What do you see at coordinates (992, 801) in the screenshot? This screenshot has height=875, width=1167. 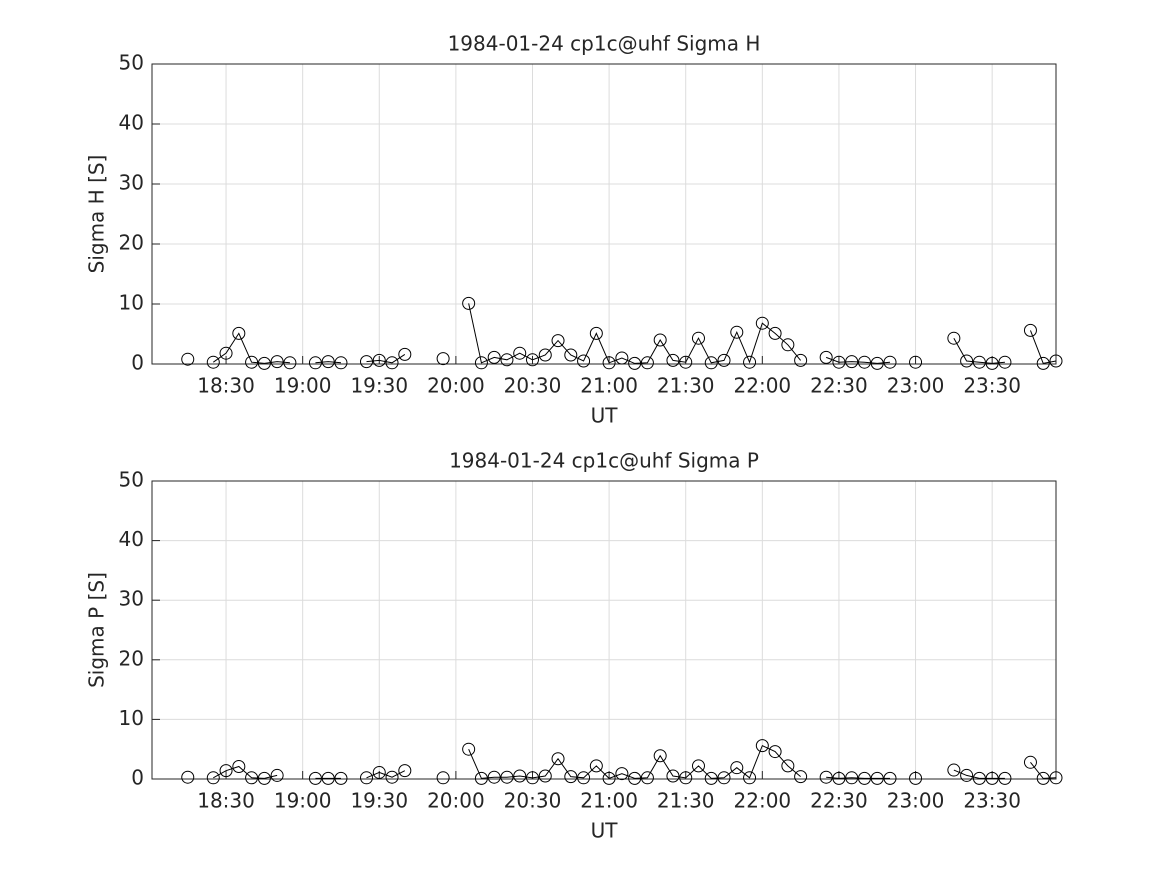 I see `x-tick-label: 23:30` at bounding box center [992, 801].